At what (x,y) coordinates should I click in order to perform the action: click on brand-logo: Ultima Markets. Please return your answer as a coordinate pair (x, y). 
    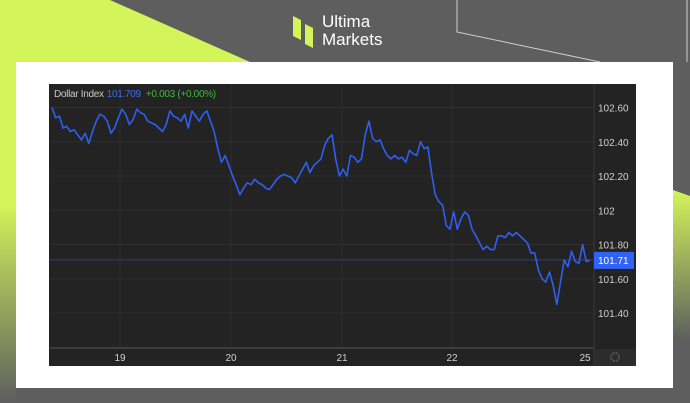
    Looking at the image, I should click on (337, 31).